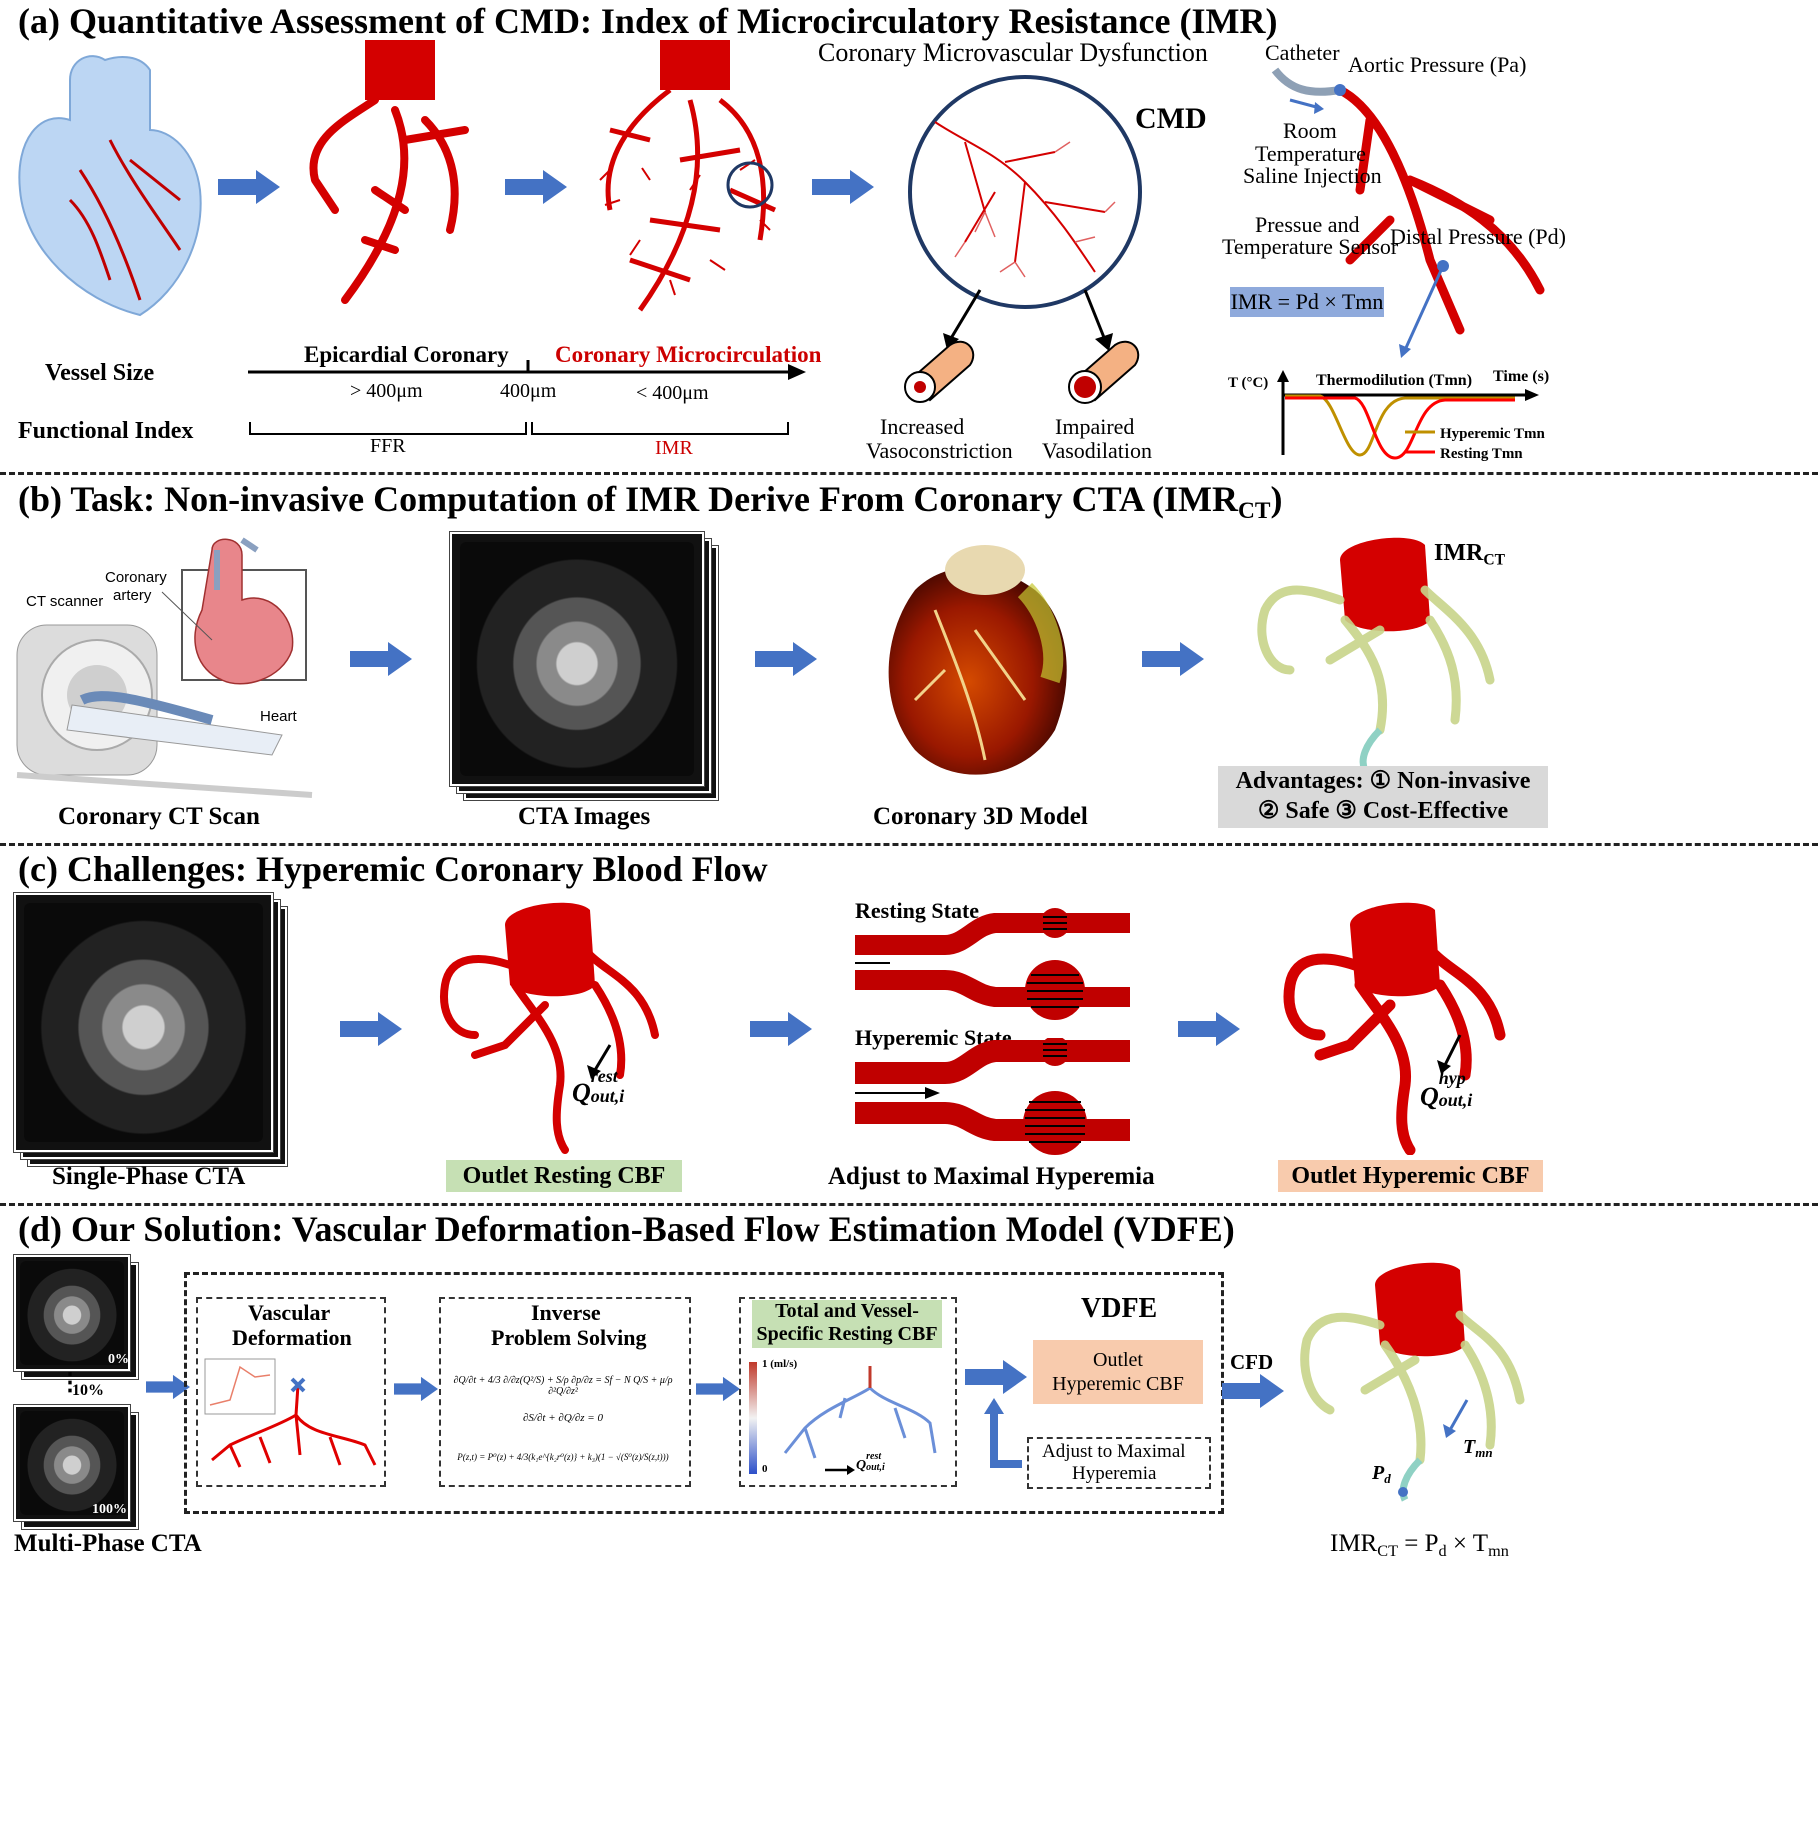  Describe the element at coordinates (566, 1312) in the screenshot. I see `inverse-label: Inverse` at that location.